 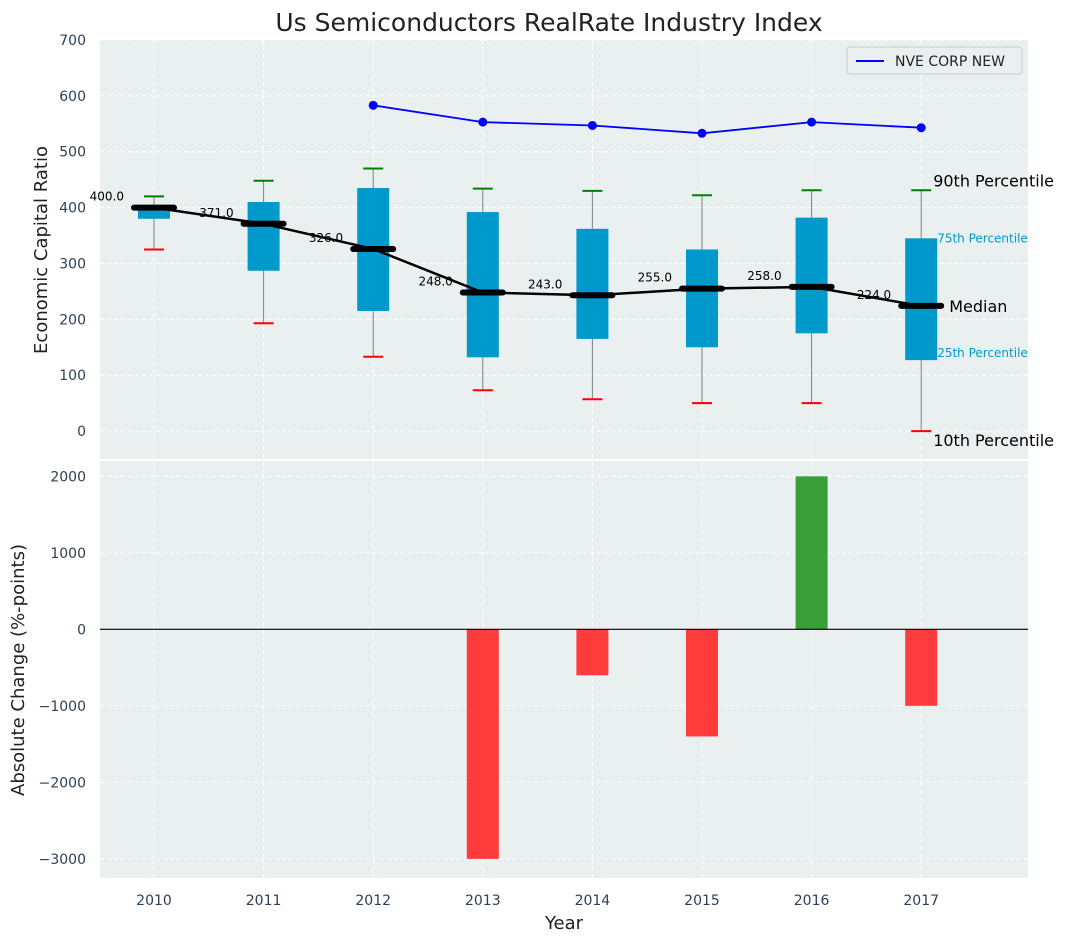 What do you see at coordinates (263, 236) in the screenshot?
I see `box-2011` at bounding box center [263, 236].